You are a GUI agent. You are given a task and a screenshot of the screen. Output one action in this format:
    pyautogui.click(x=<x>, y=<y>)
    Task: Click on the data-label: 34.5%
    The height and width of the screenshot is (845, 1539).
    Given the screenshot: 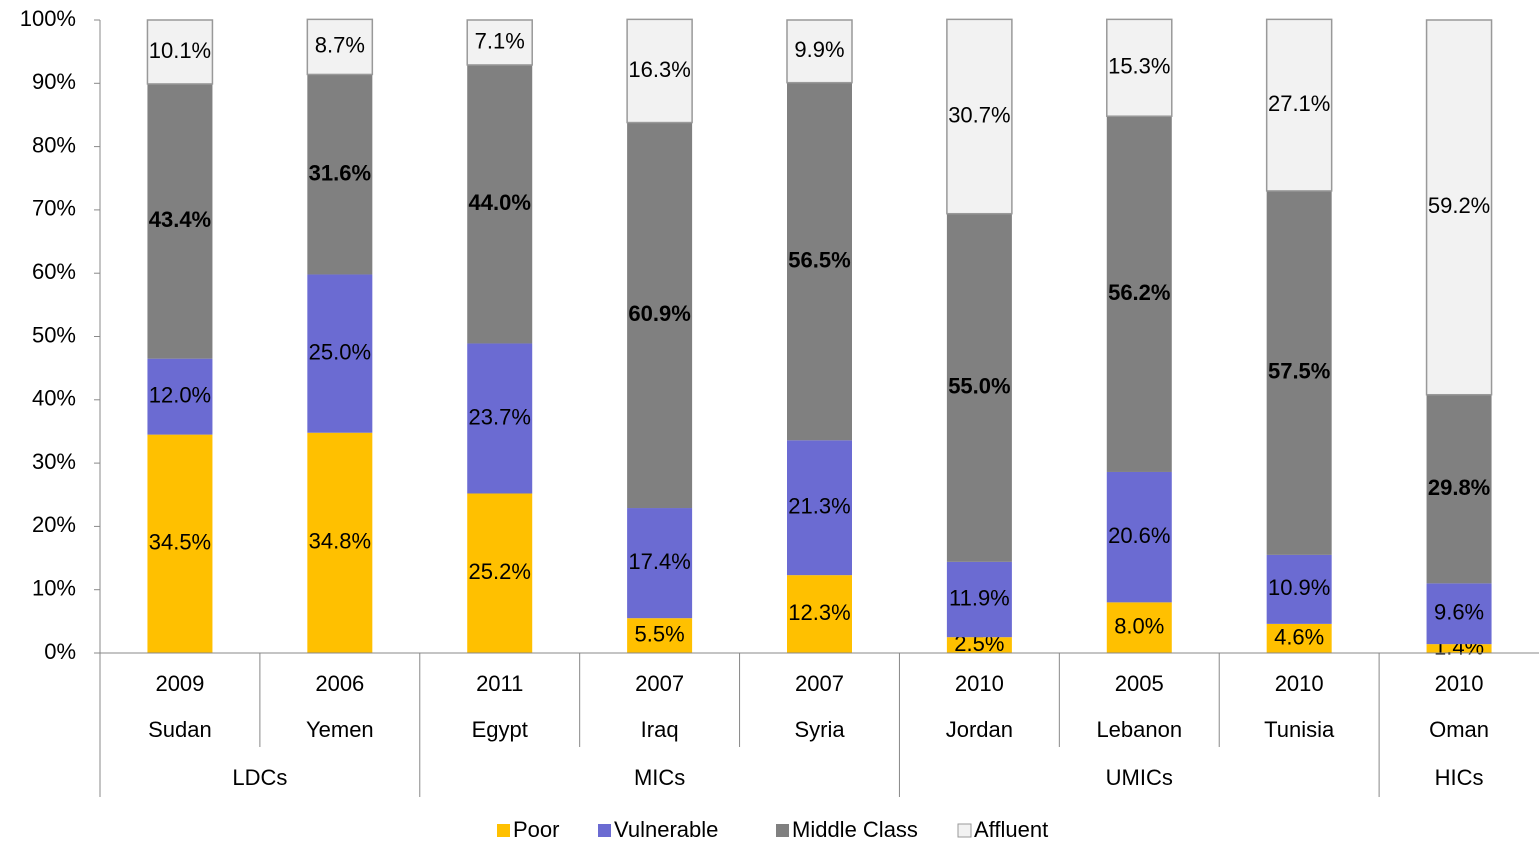 What is the action you would take?
    pyautogui.click(x=180, y=542)
    